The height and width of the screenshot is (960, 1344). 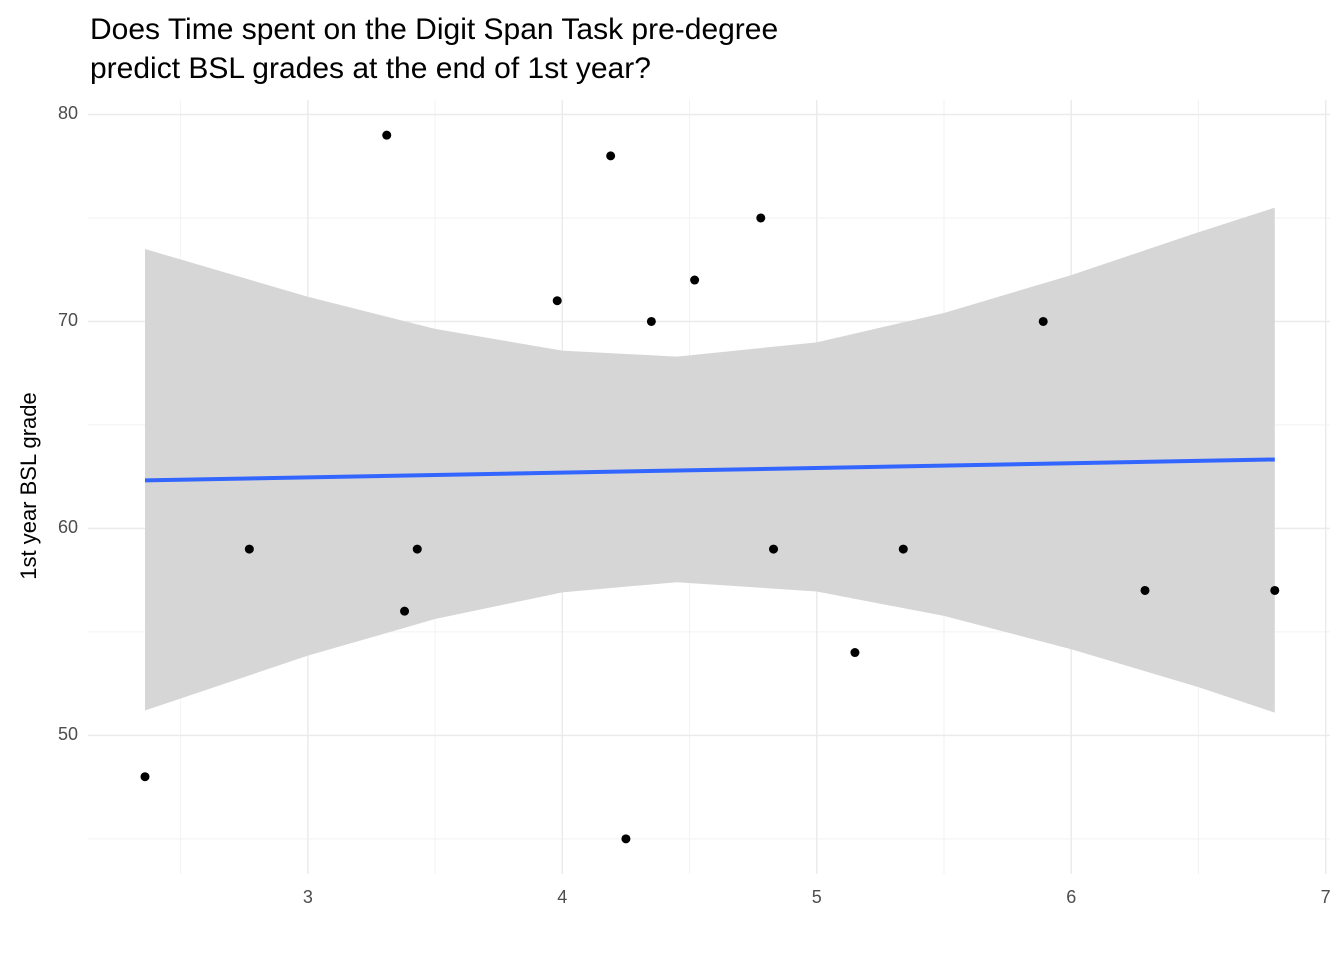 I want to click on x-tick-label: 5, so click(x=817, y=897).